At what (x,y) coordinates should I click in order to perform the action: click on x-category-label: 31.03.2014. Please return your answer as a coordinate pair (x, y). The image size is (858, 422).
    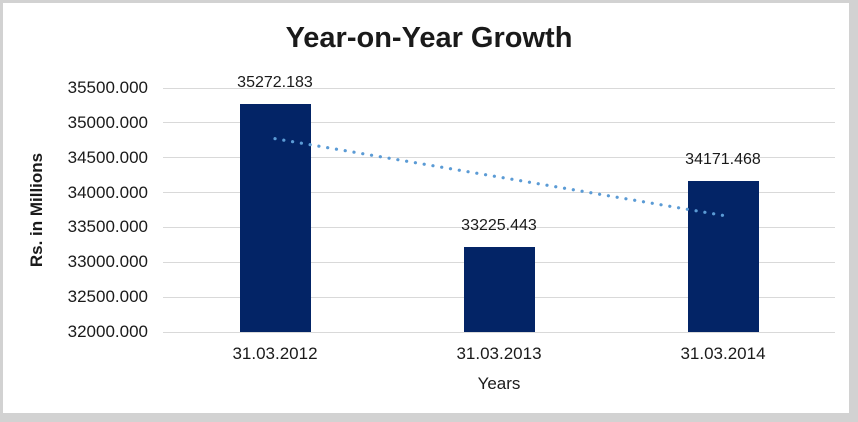
    Looking at the image, I should click on (723, 353).